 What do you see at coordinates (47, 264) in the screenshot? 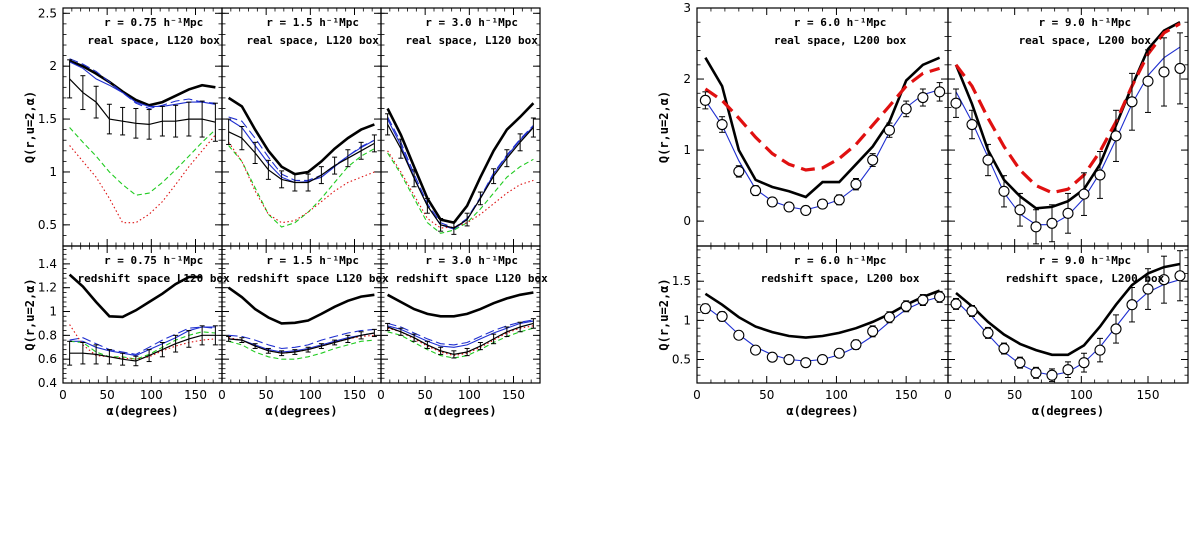
I see `y-tick-label: 1.4` at bounding box center [47, 264].